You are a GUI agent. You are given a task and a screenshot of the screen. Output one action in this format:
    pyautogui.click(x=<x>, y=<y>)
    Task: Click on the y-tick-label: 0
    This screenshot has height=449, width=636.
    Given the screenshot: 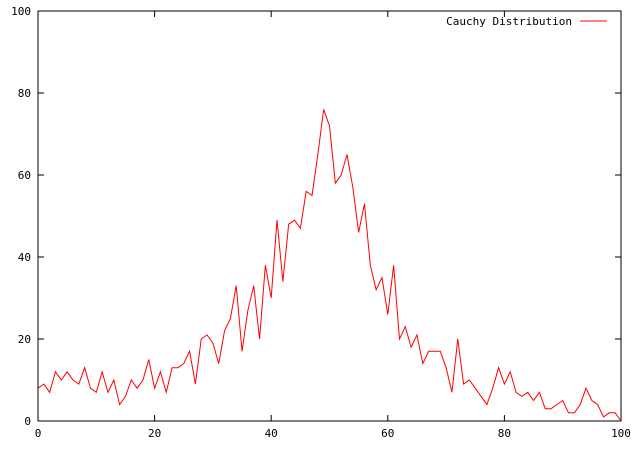 What is the action you would take?
    pyautogui.click(x=27, y=421)
    